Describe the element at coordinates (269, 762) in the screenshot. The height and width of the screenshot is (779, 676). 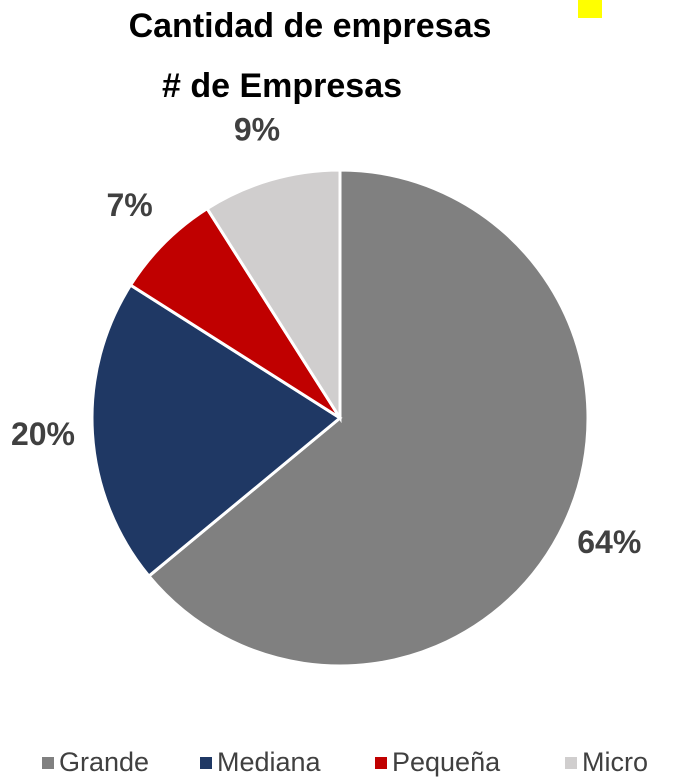
I see `legend-label: Mediana` at that location.